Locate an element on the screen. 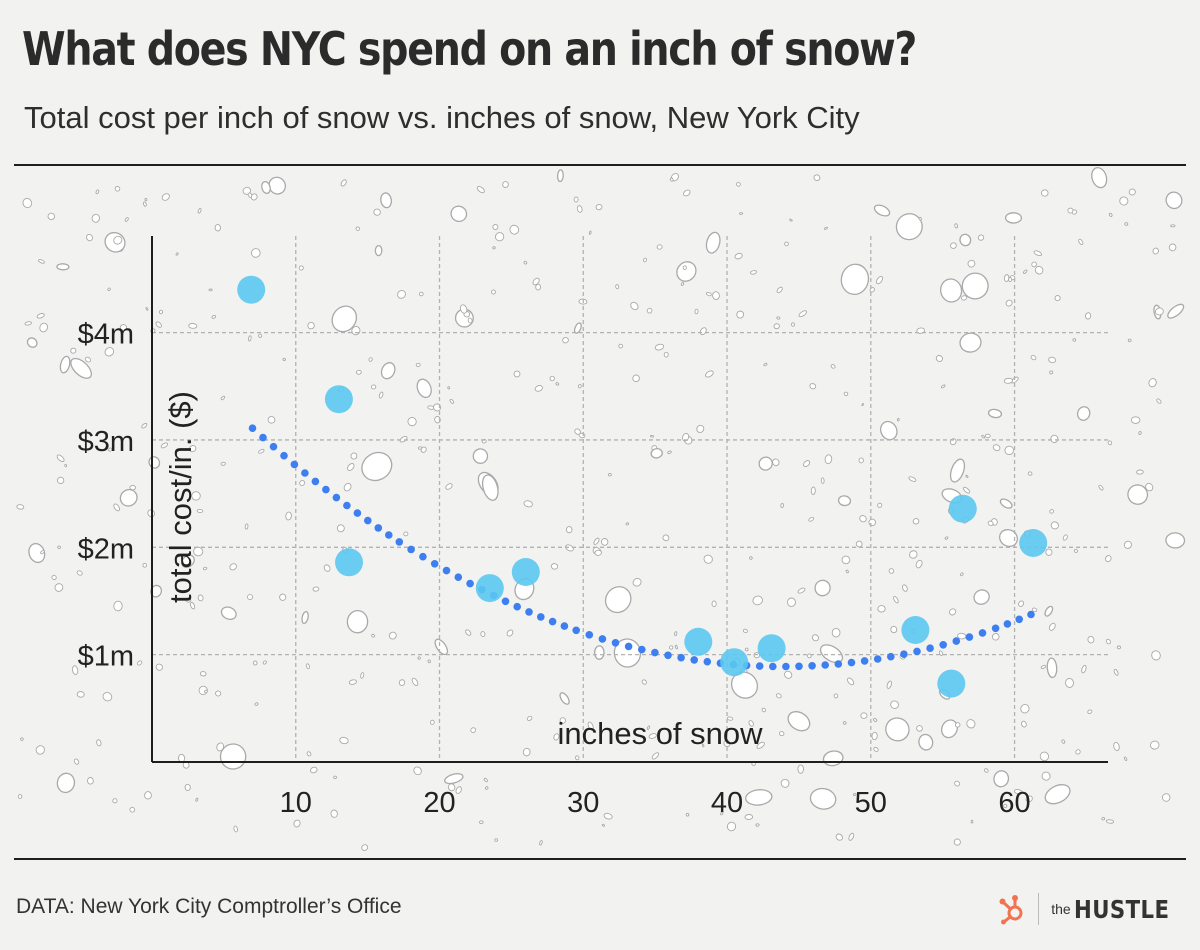  y-tick-label: $2m is located at coordinates (106, 549).